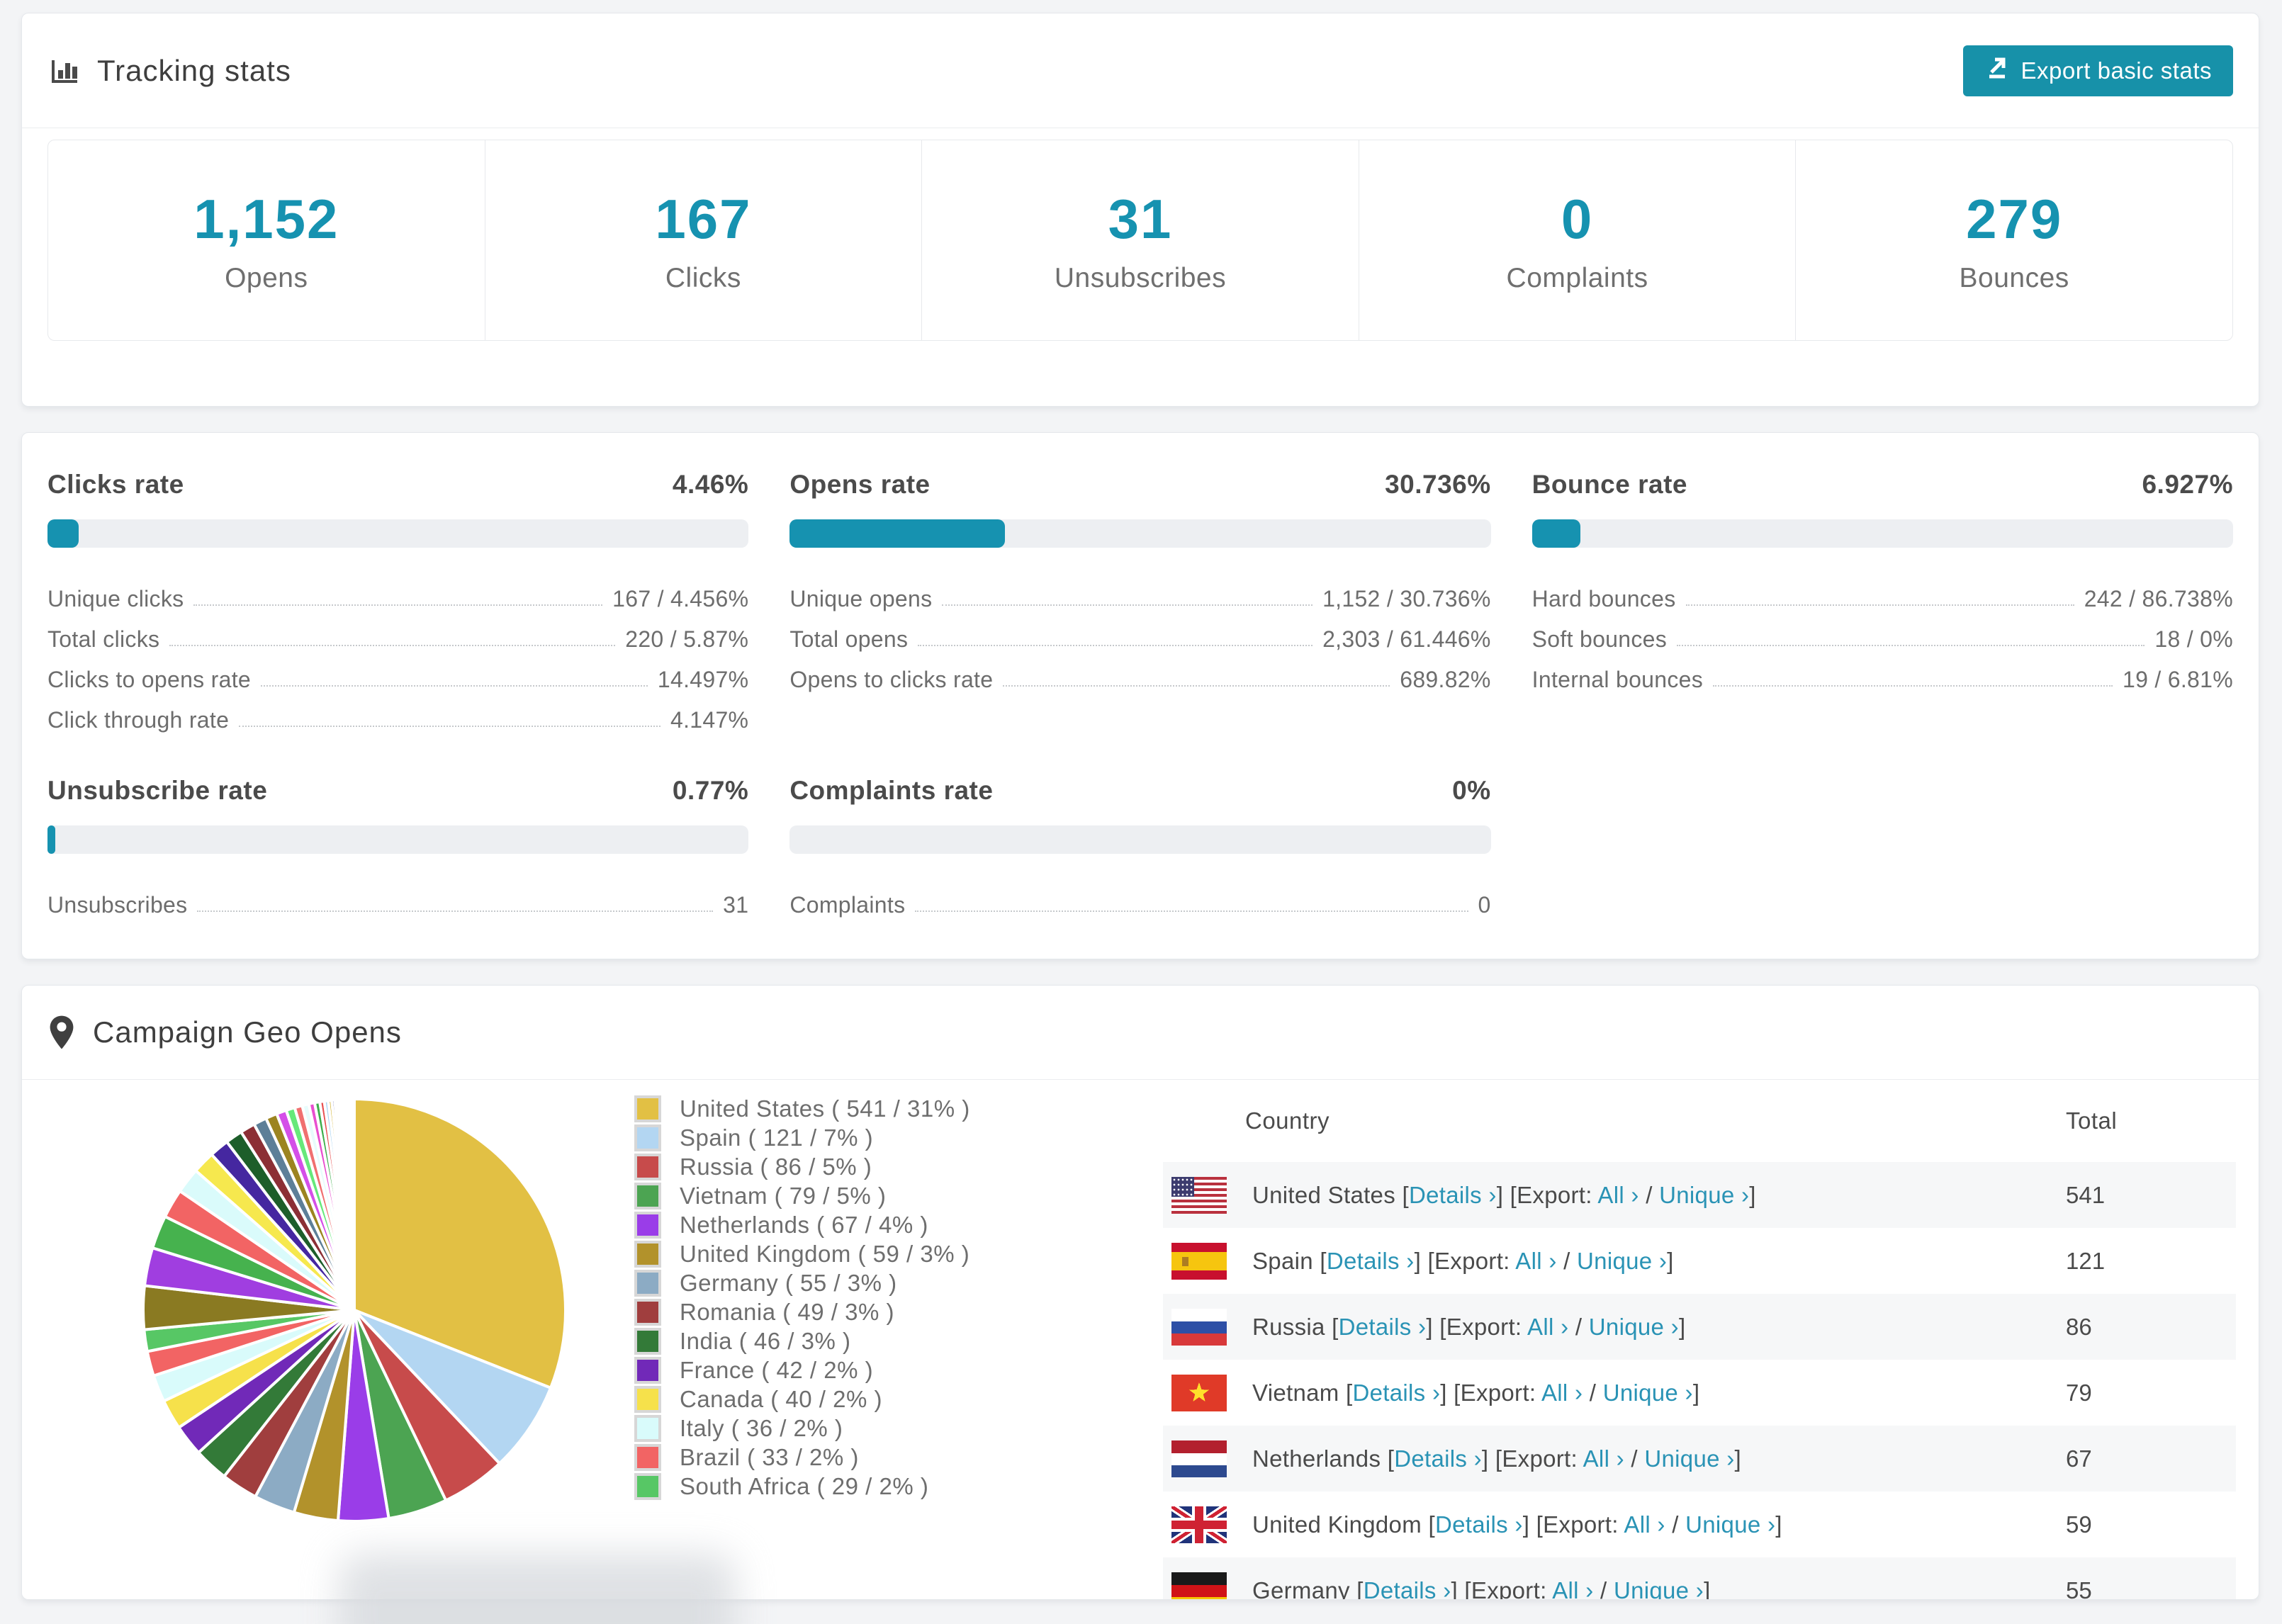 The width and height of the screenshot is (2282, 1624). I want to click on rate-detail-row: Total opens 2,303 / 61.446%, so click(1139, 635).